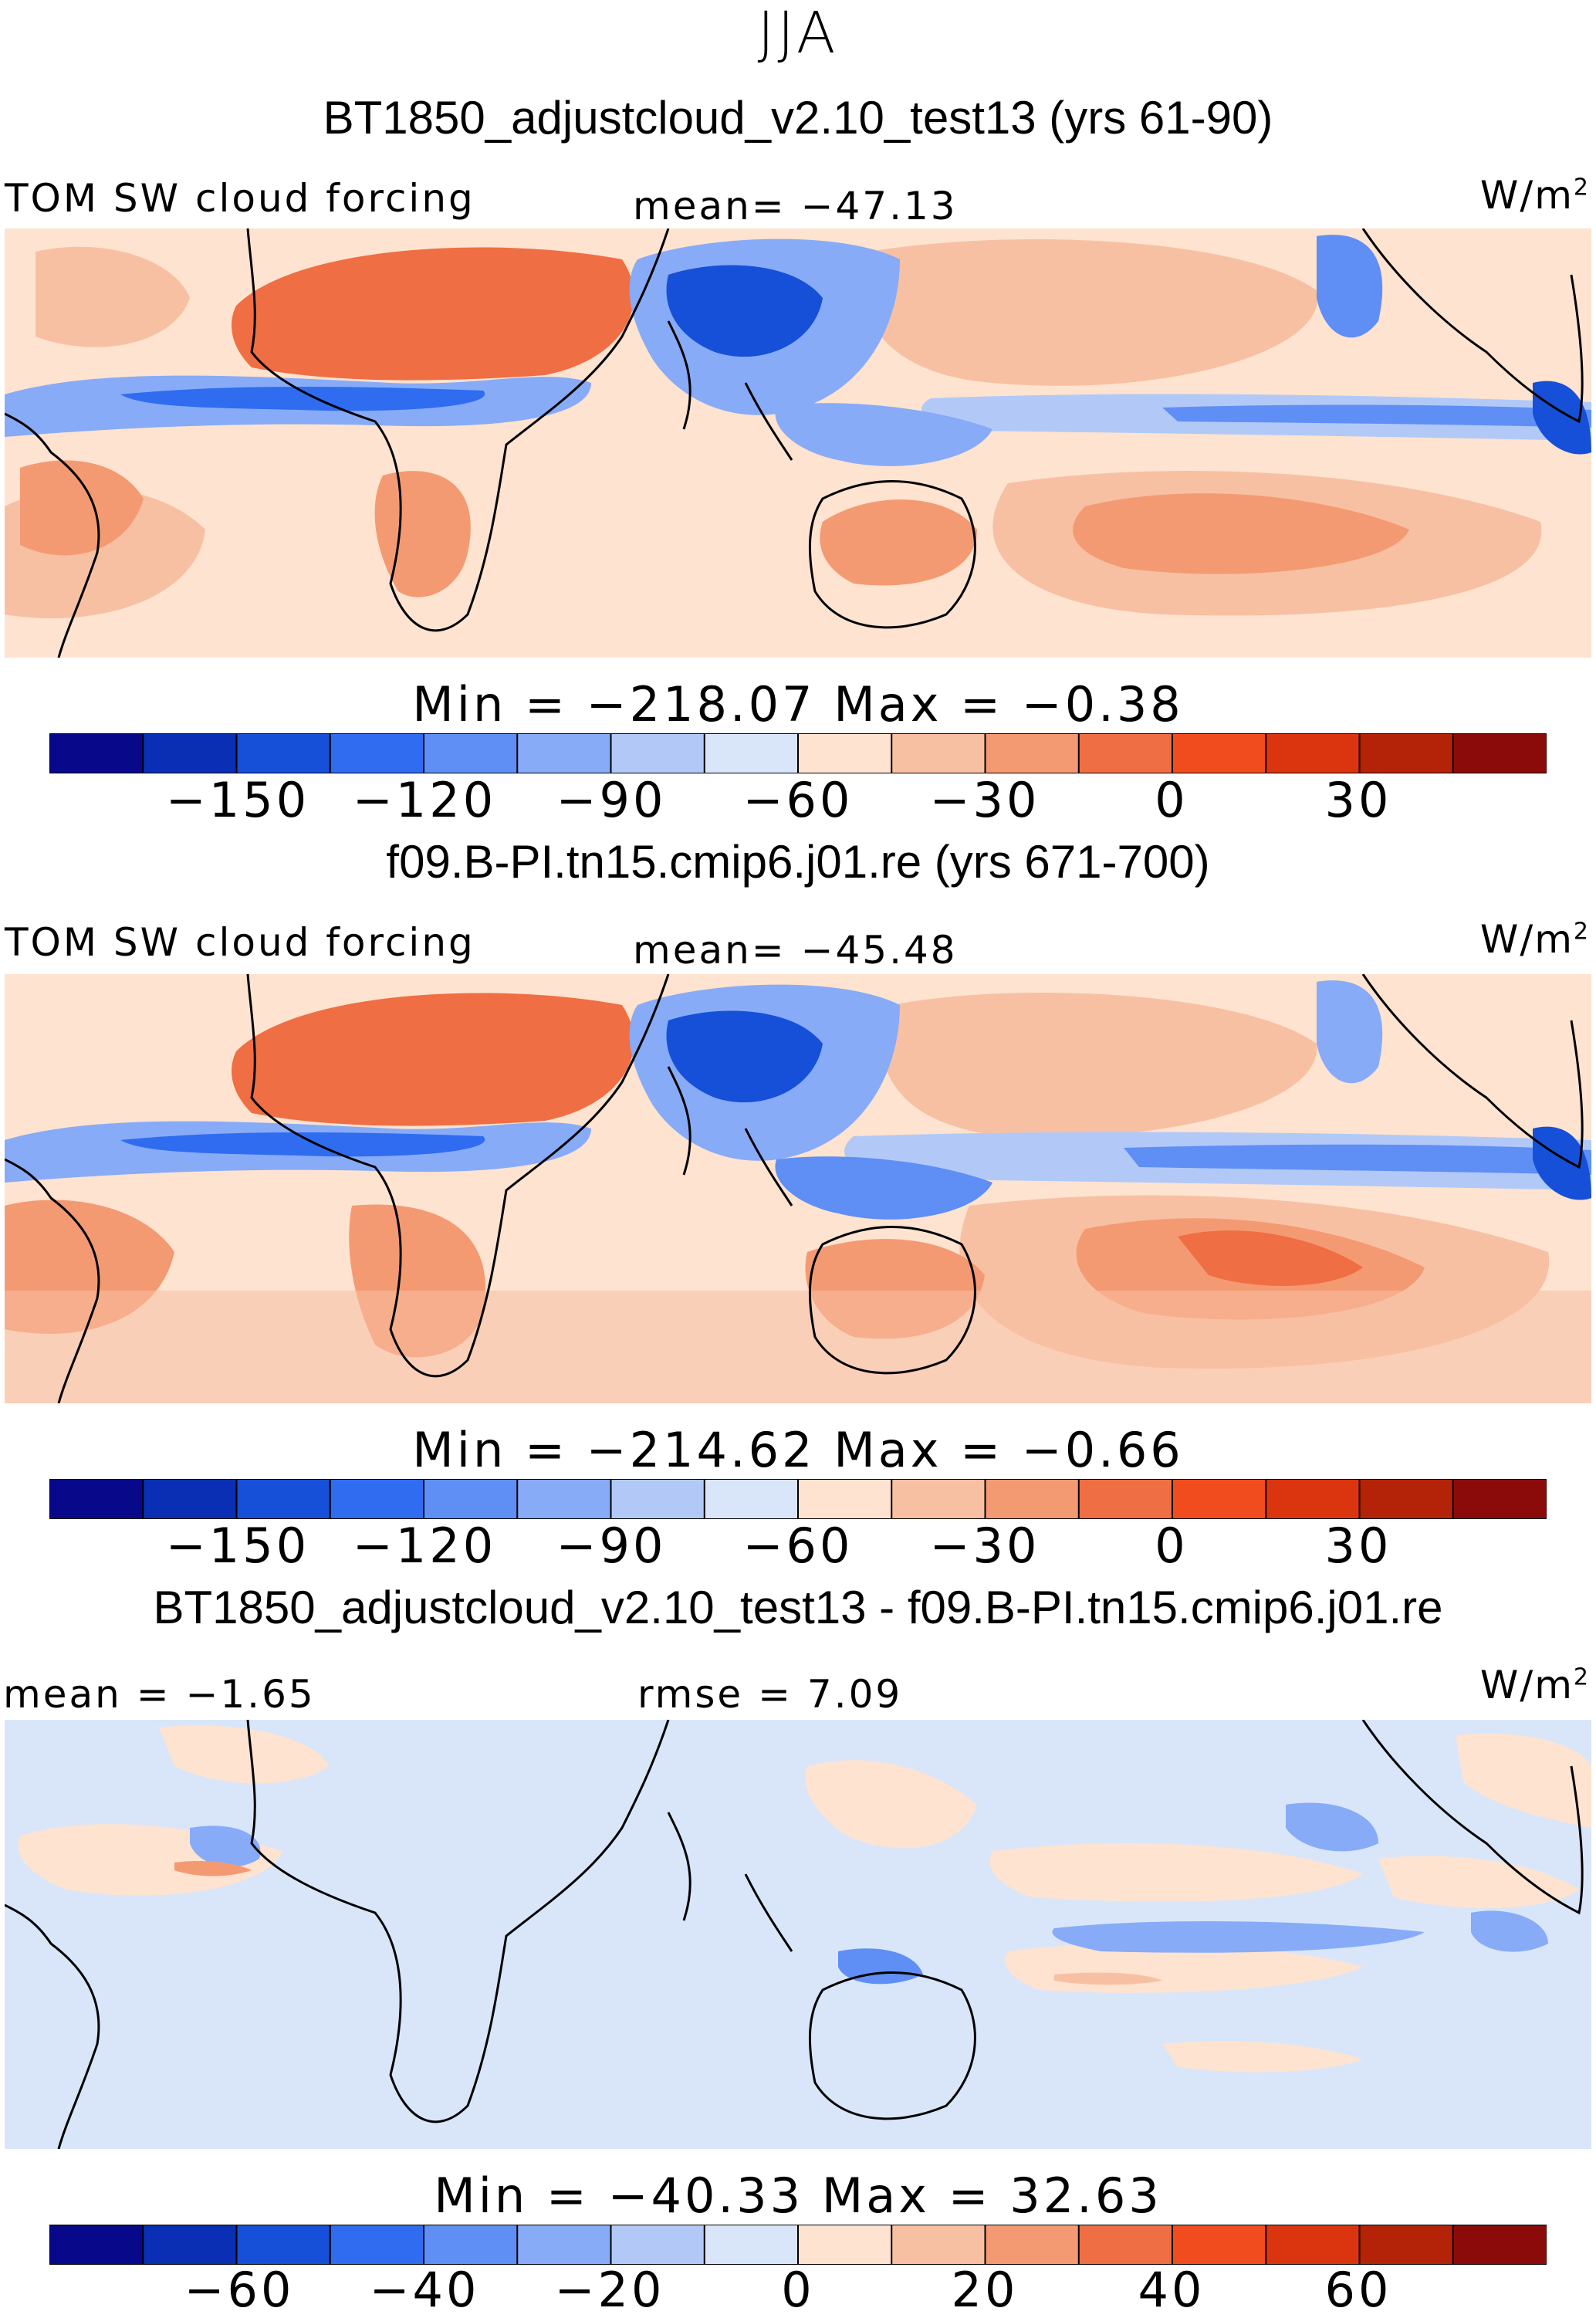  What do you see at coordinates (1172, 800) in the screenshot?
I see `panel1-tick: 0` at bounding box center [1172, 800].